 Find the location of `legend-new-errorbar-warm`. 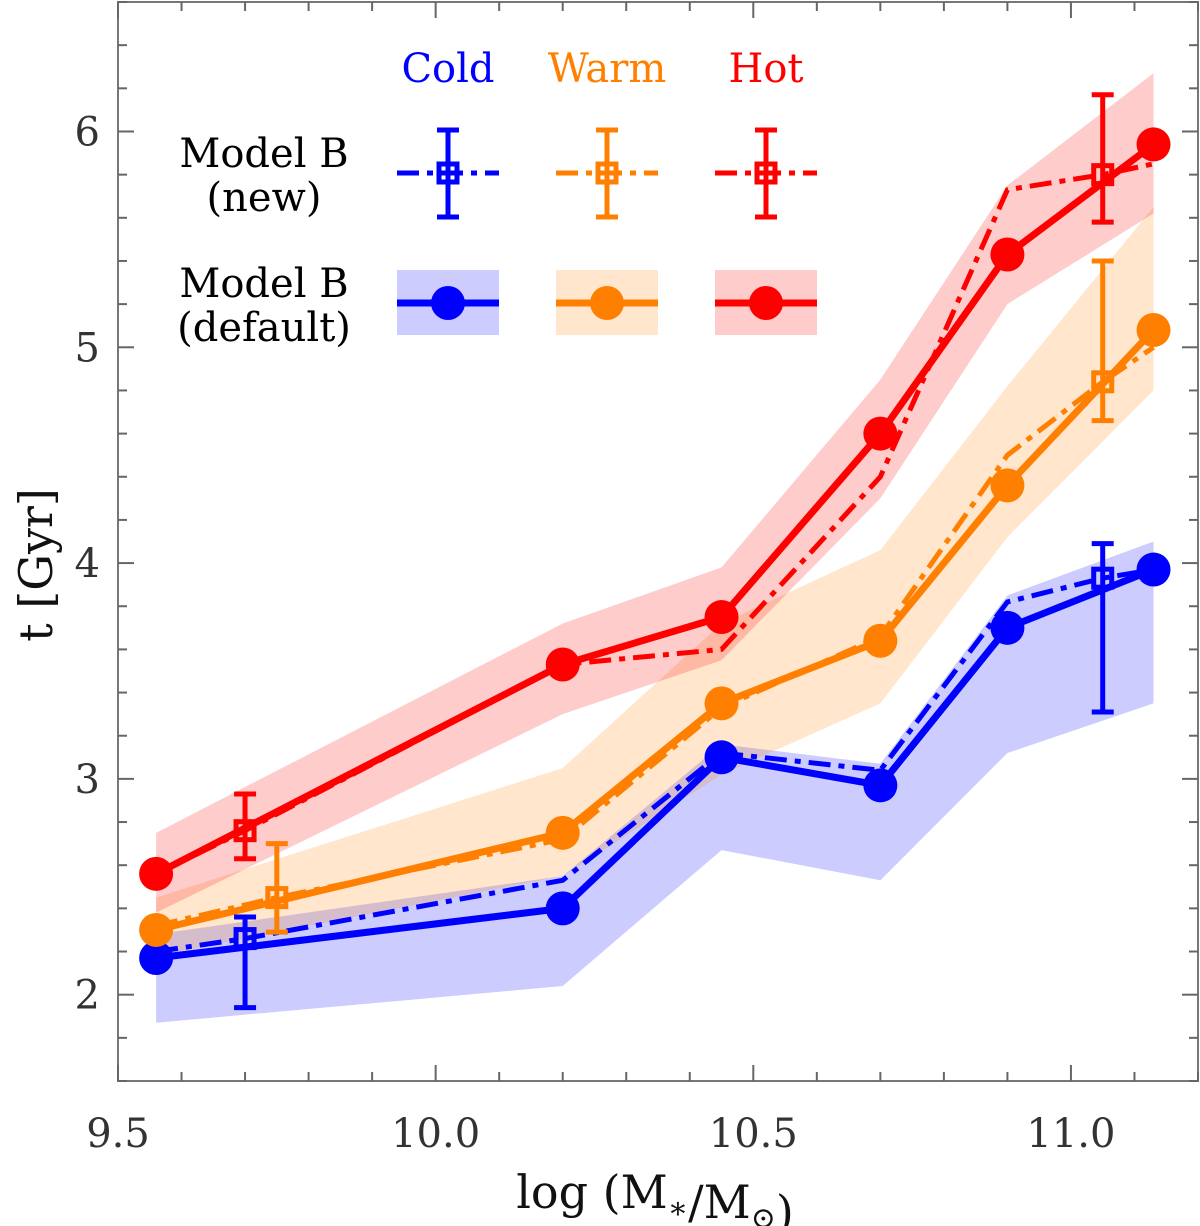

legend-new-errorbar-warm is located at coordinates (607, 173).